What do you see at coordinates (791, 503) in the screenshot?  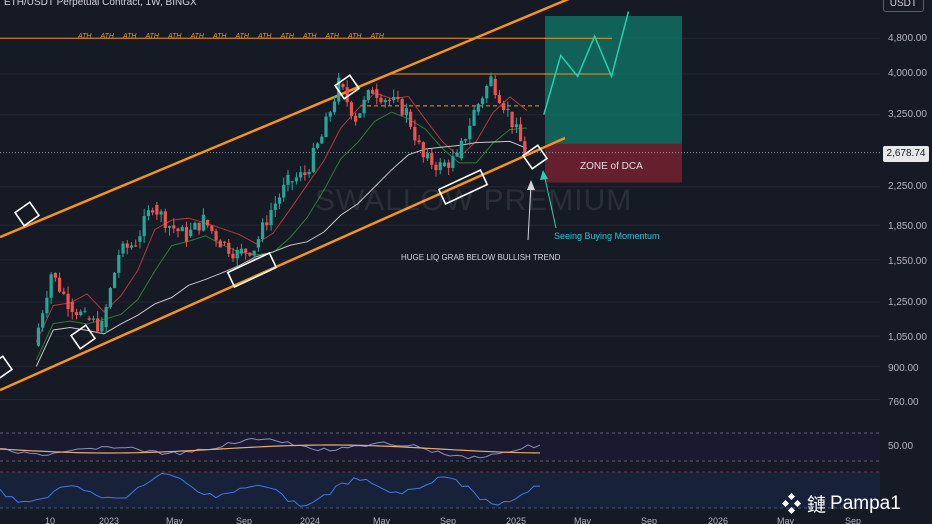 I see `brand-logo-icon` at bounding box center [791, 503].